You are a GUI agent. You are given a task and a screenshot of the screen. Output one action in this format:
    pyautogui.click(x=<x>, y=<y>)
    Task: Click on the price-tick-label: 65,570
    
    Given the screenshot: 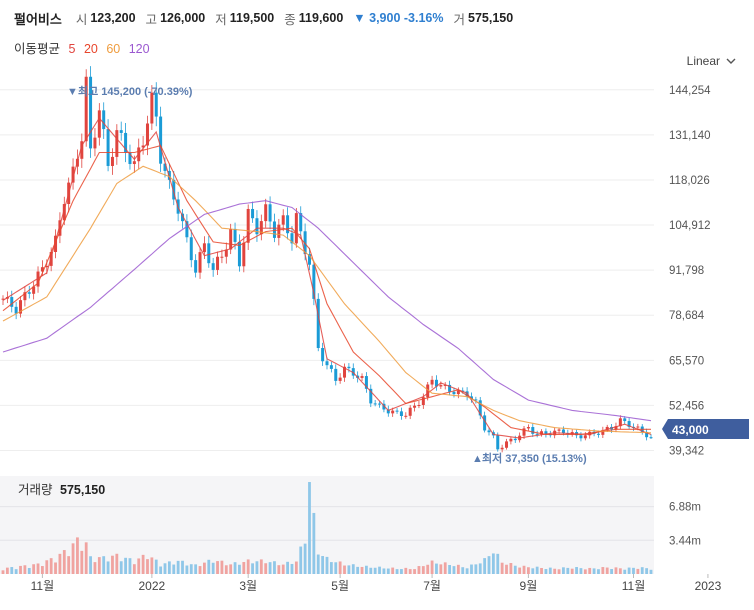 What is the action you would take?
    pyautogui.click(x=686, y=361)
    